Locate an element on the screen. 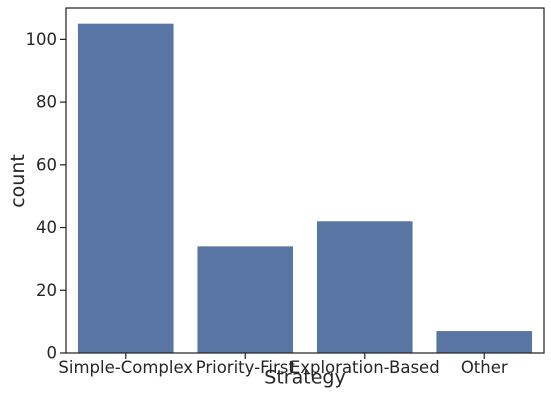  bar-simple-complex is located at coordinates (125, 188).